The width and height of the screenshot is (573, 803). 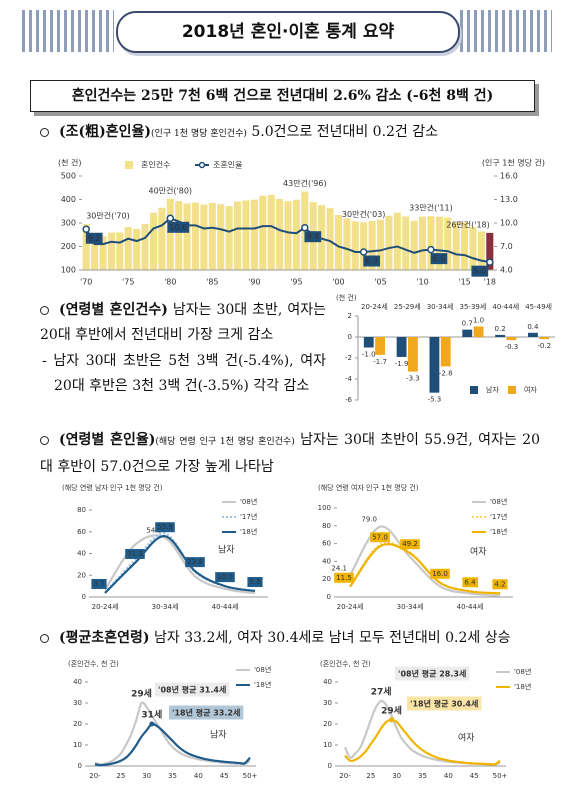 I want to click on mean-label: '18년 평균 30.4세, so click(x=444, y=704).